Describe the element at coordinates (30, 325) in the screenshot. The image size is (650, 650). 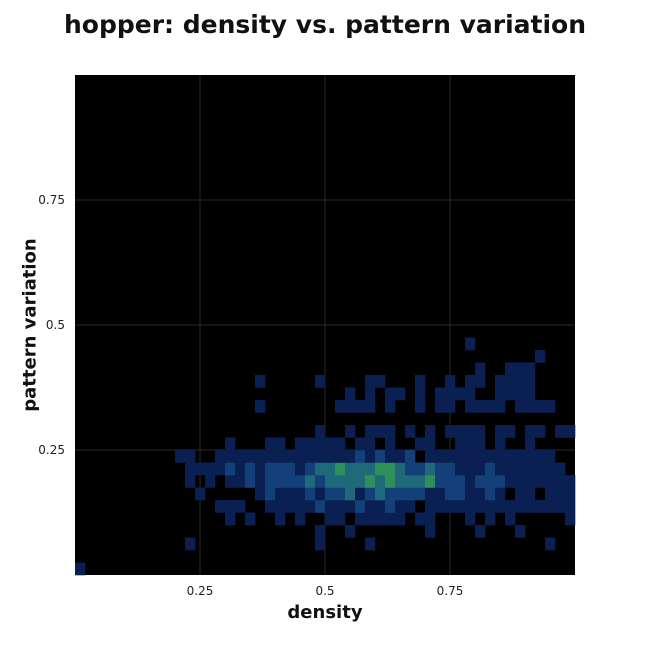
I see `y-axis-label: pattern variation` at that location.